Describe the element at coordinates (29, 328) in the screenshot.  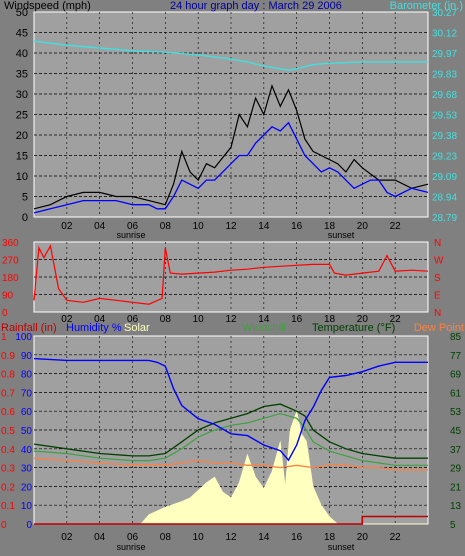
I see `legend-rainfall: Rainfall (in)` at that location.